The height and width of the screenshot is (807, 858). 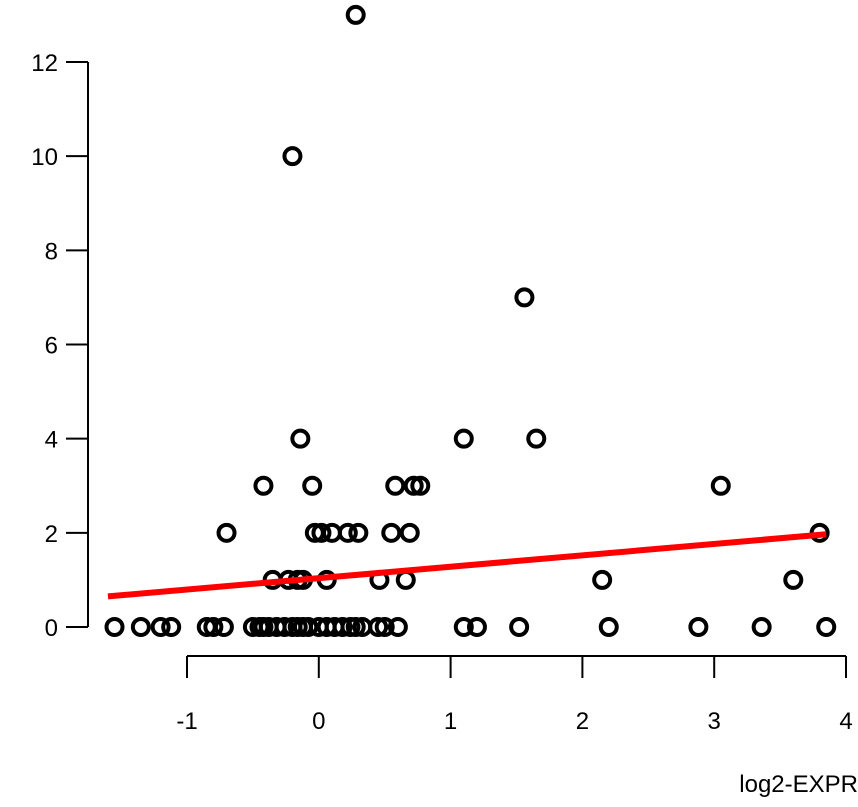 What do you see at coordinates (44, 157) in the screenshot?
I see `y-tick-label: 10` at bounding box center [44, 157].